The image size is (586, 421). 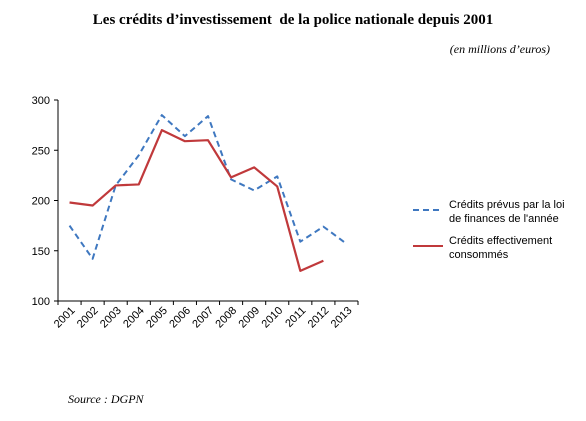 I want to click on x-tick-label: 2005, so click(x=157, y=318).